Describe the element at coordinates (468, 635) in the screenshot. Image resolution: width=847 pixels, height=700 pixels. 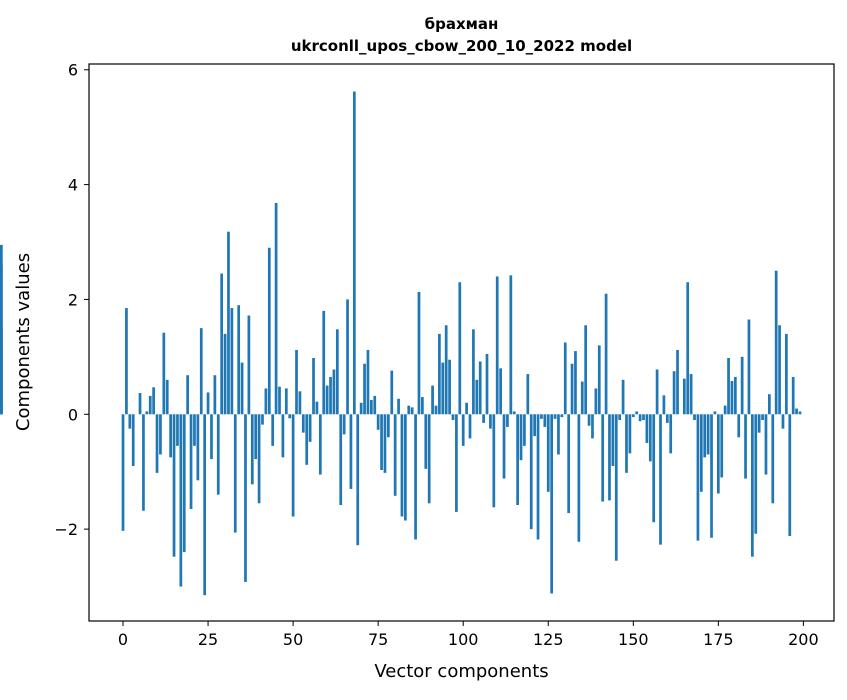
I see `x-ticks-group: 0 25 50 75 100 125 150 175 200` at that location.